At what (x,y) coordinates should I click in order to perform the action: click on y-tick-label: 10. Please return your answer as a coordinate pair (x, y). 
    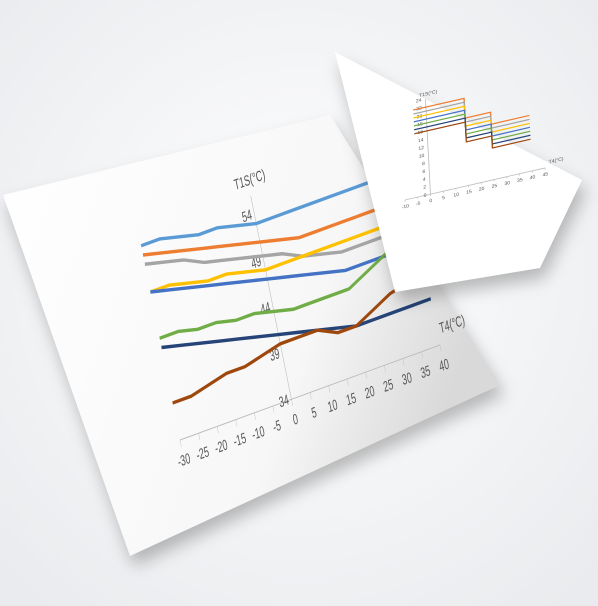
    Looking at the image, I should click on (422, 156).